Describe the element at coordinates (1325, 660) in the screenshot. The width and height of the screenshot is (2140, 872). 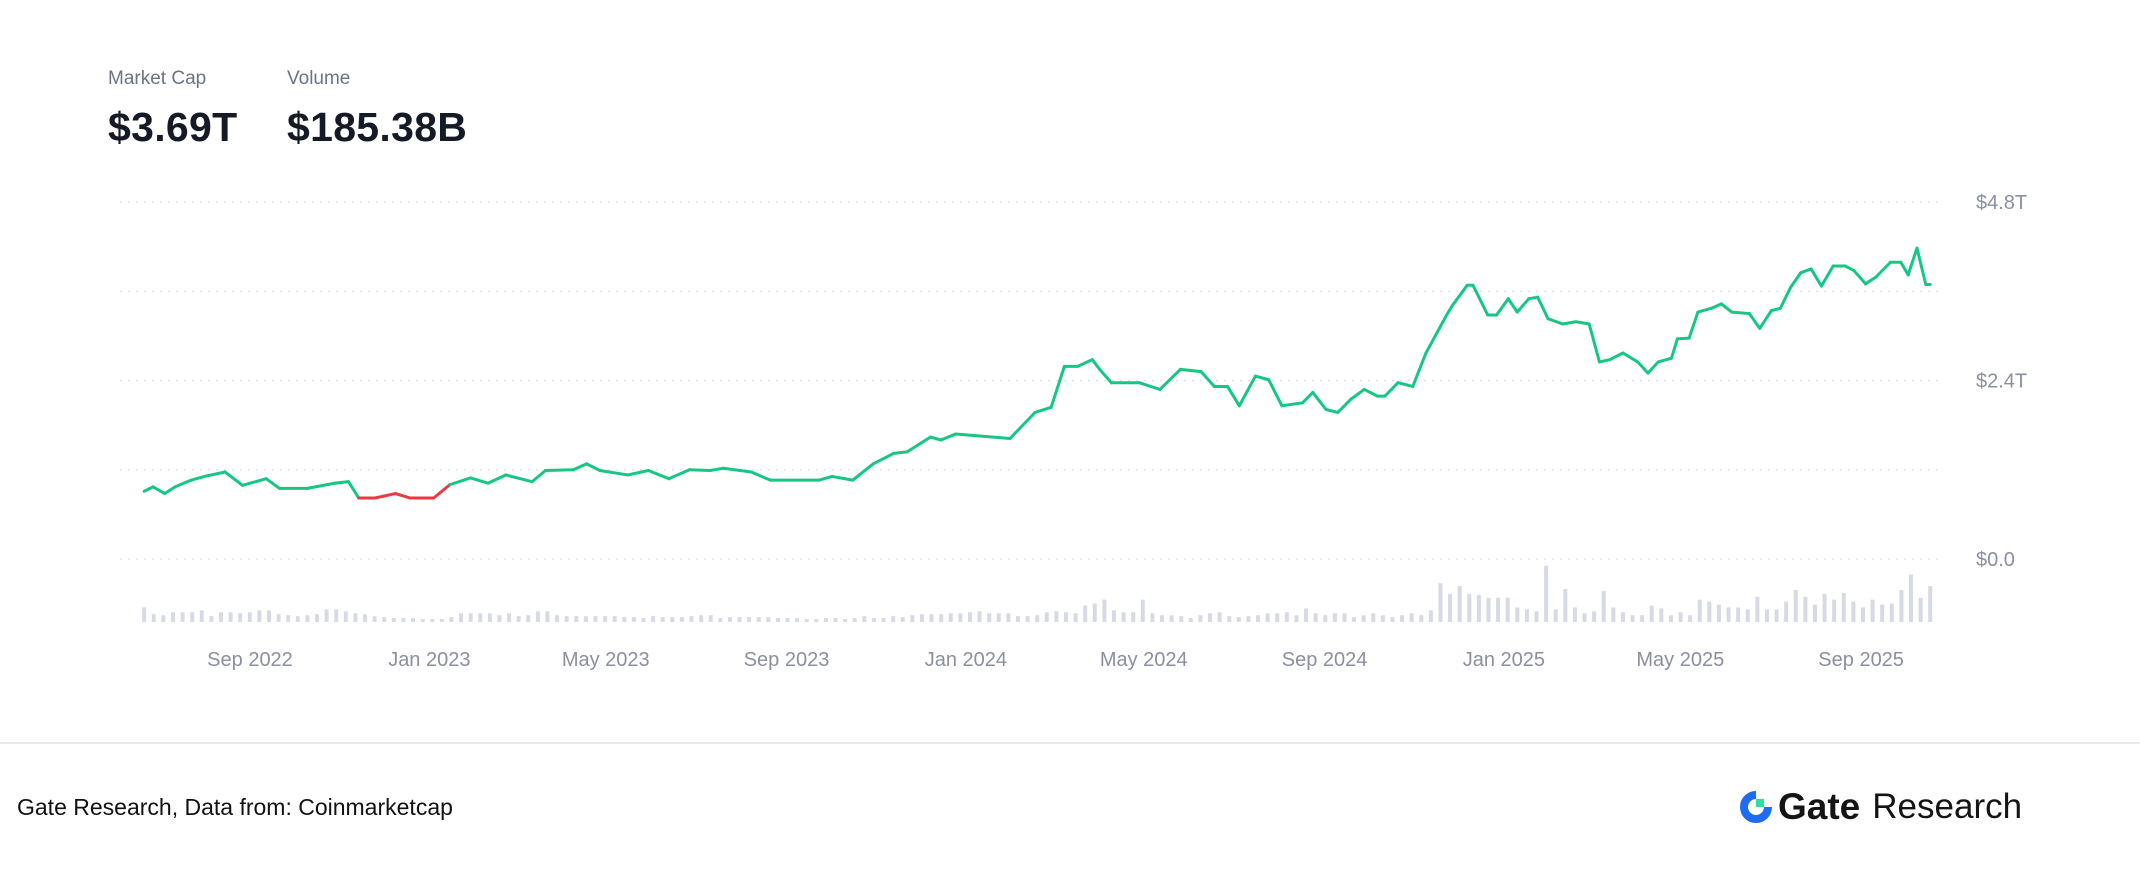
I see `x-tick-label: Sep 2024` at that location.